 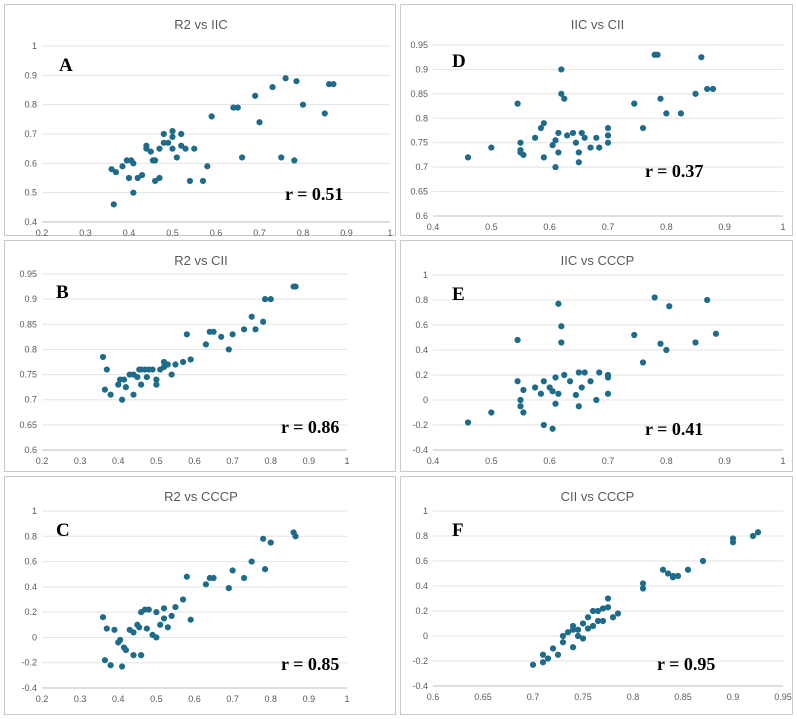 What do you see at coordinates (29, 663) in the screenshot?
I see `y-tick-label: -0.2` at bounding box center [29, 663].